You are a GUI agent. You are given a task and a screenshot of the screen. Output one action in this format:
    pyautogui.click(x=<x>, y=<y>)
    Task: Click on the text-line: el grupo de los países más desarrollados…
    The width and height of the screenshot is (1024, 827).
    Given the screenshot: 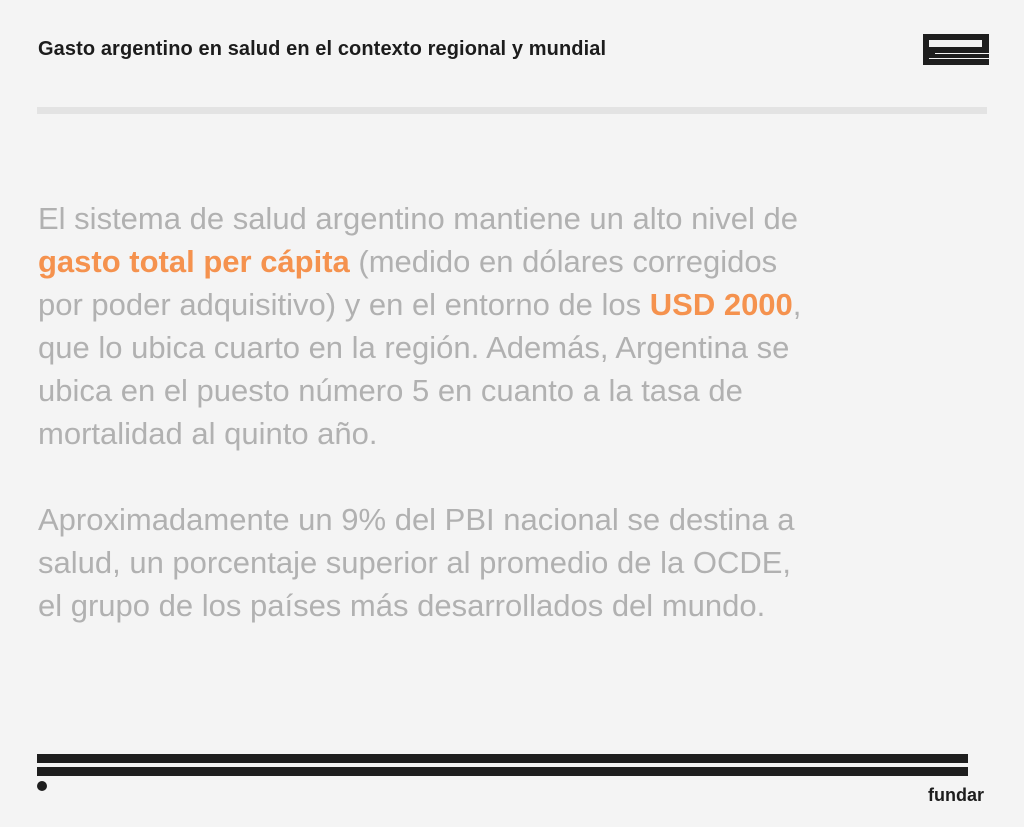 What is the action you would take?
    pyautogui.click(x=518, y=605)
    